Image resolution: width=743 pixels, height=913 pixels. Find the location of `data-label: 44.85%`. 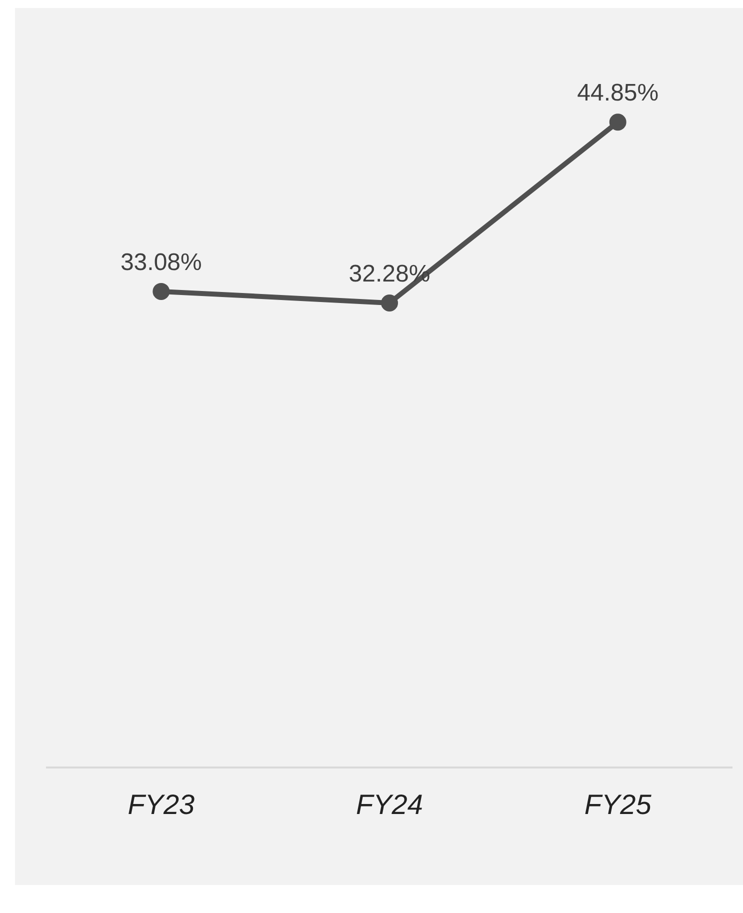

data-label: 44.85% is located at coordinates (618, 93).